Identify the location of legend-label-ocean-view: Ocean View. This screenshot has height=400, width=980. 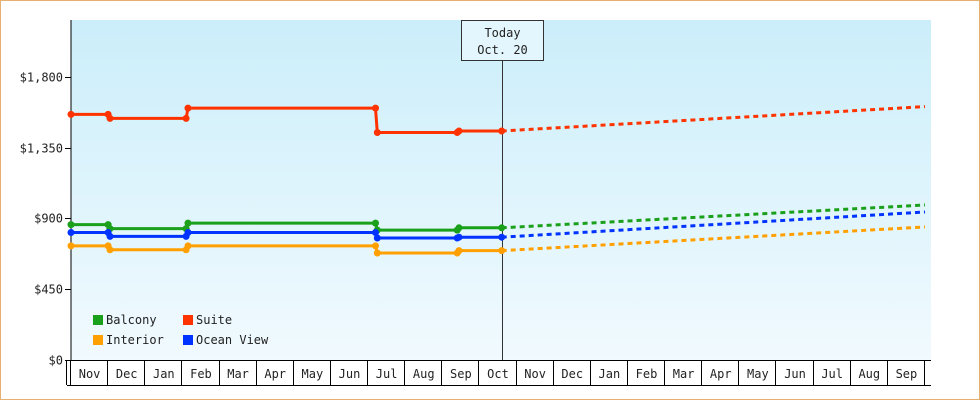
(232, 340).